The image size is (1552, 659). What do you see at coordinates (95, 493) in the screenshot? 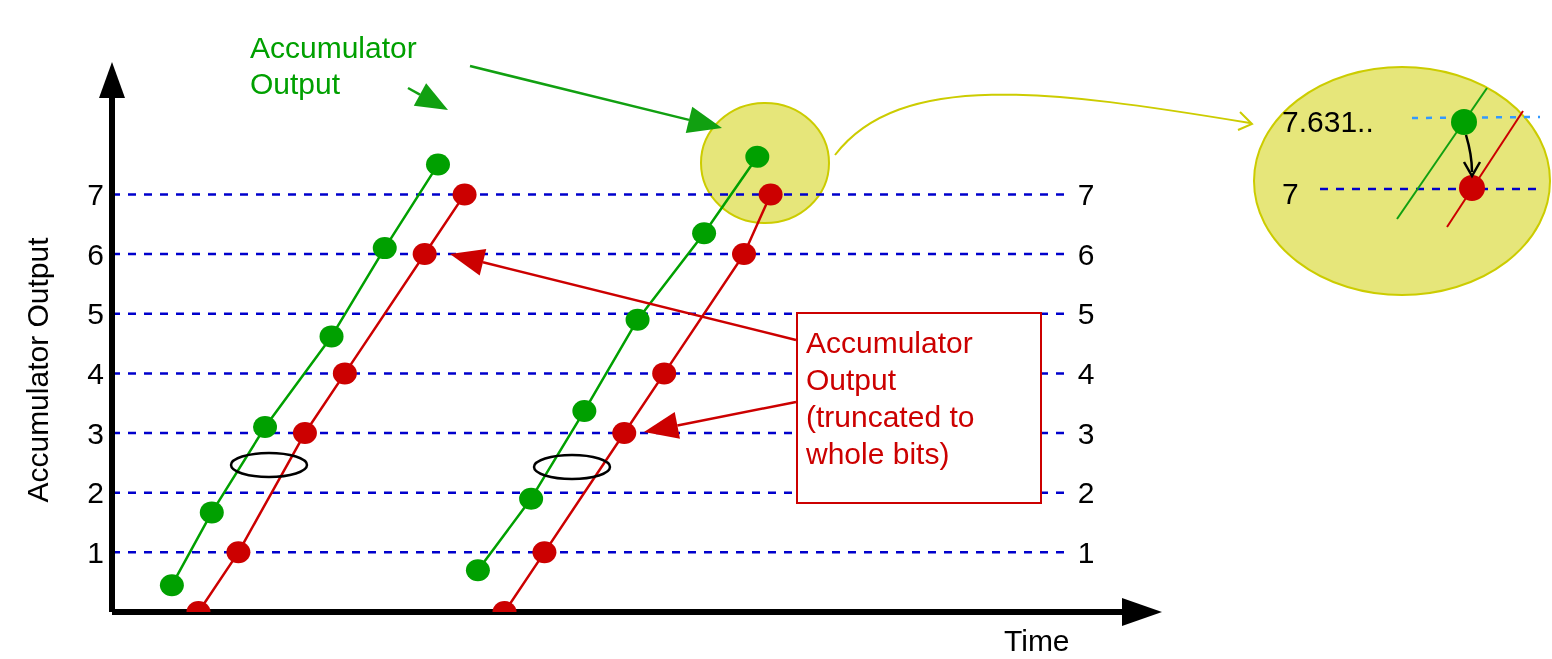
I see `y-tick-label: 2` at bounding box center [95, 493].